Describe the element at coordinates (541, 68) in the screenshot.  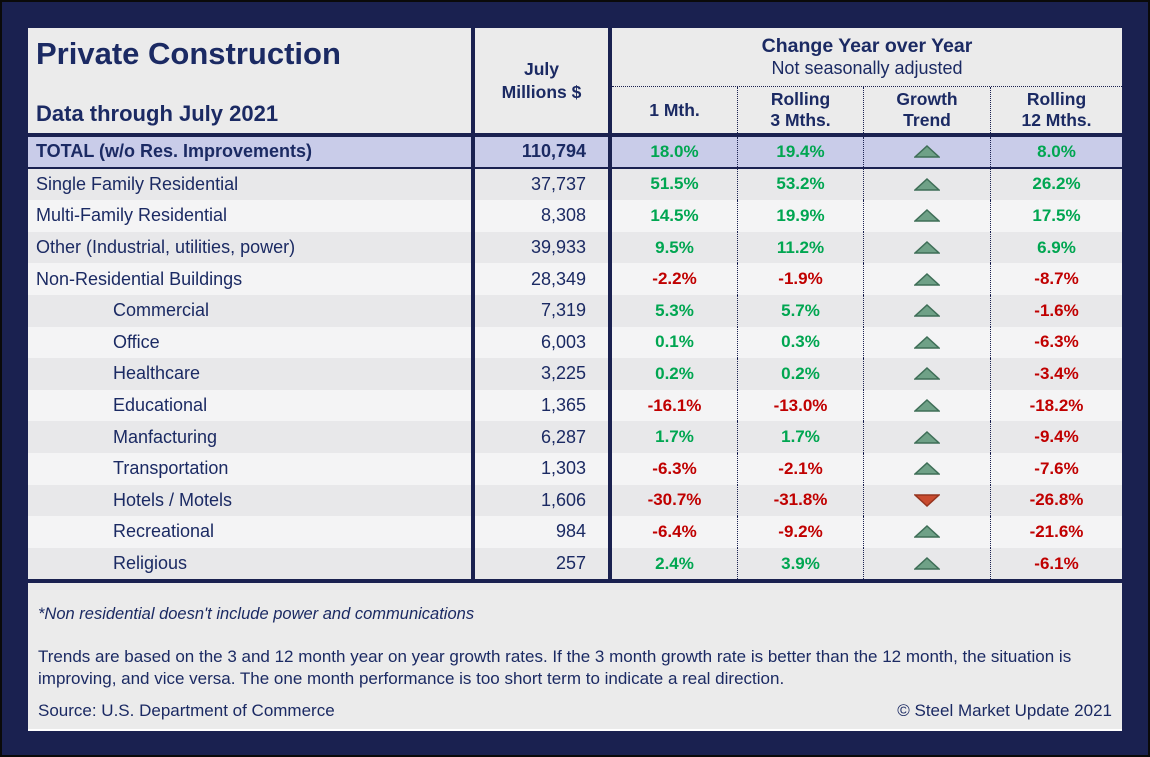
I see `column-header-line1: July` at that location.